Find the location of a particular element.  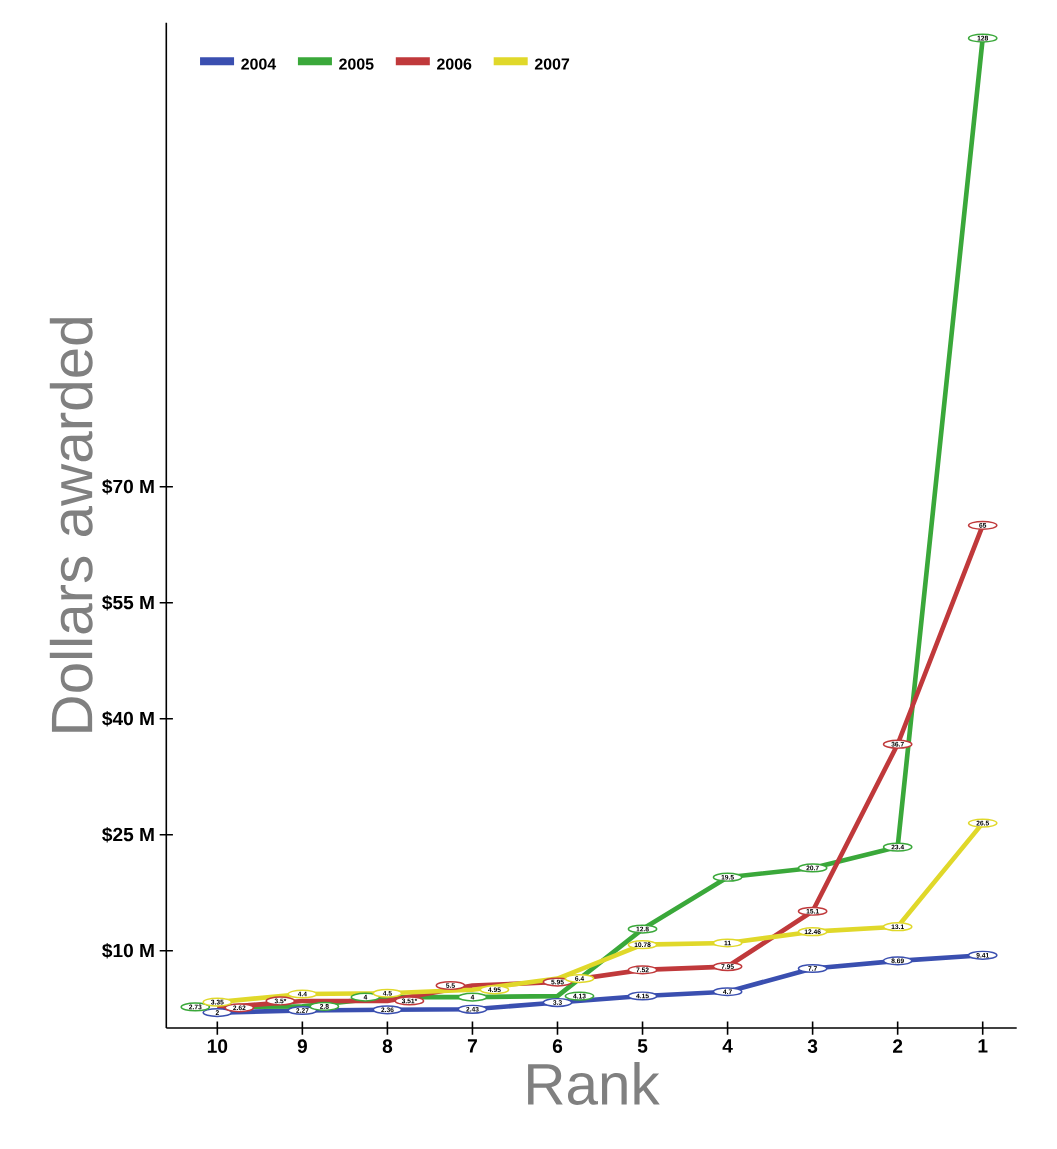

x-tick-label: 6 is located at coordinates (557, 1046).